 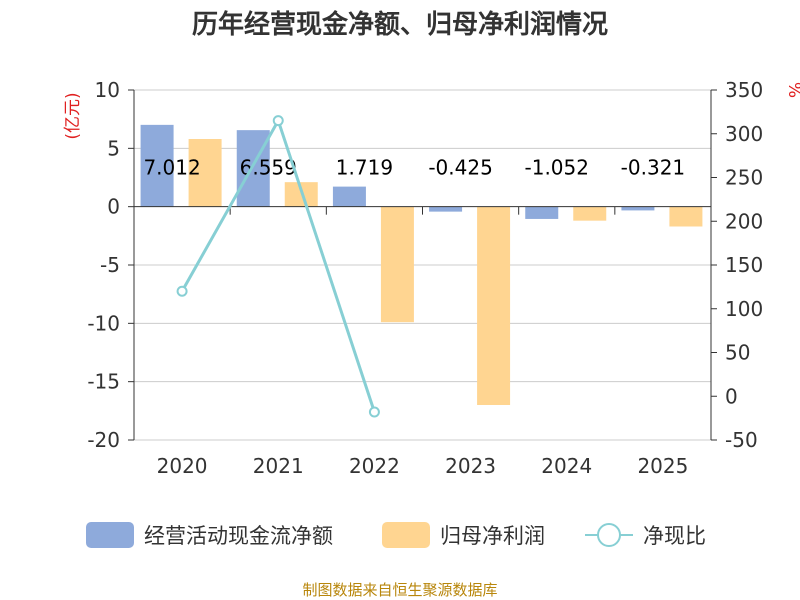 What do you see at coordinates (460, 168) in the screenshot?
I see `data-label-cashflow-2023: -0.425` at bounding box center [460, 168].